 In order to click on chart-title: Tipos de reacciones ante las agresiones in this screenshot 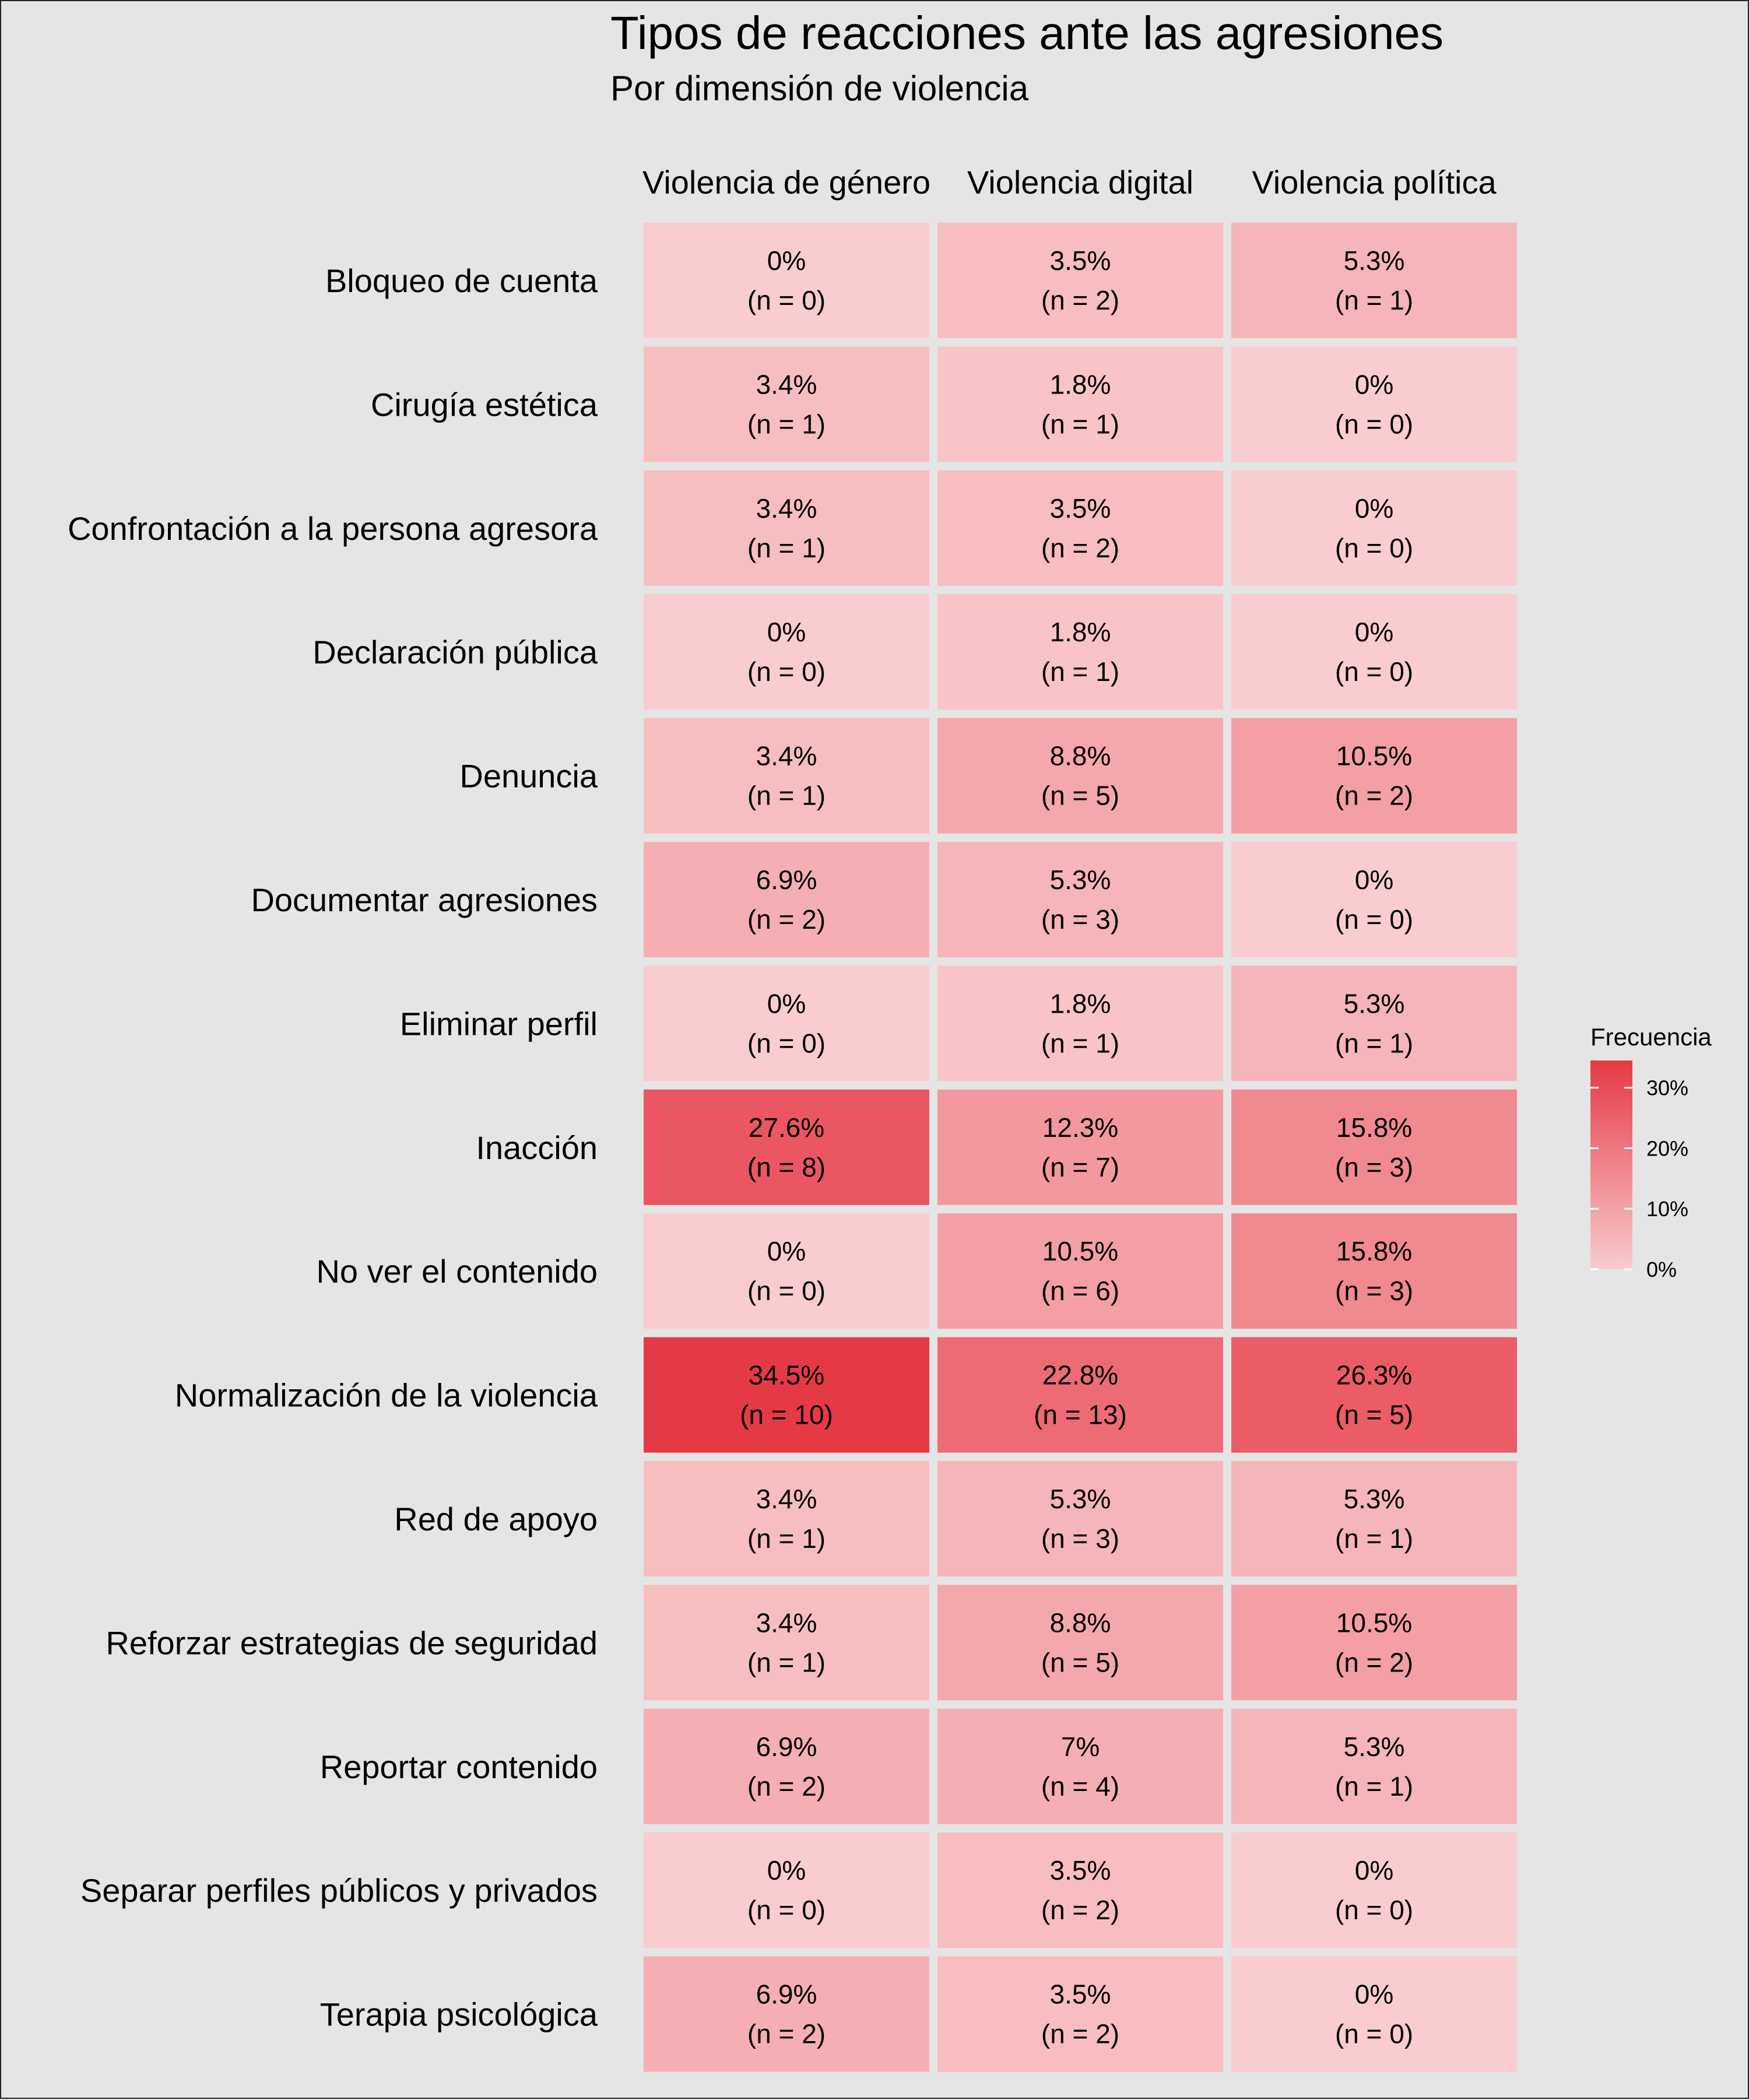, I will do `click(1027, 33)`.